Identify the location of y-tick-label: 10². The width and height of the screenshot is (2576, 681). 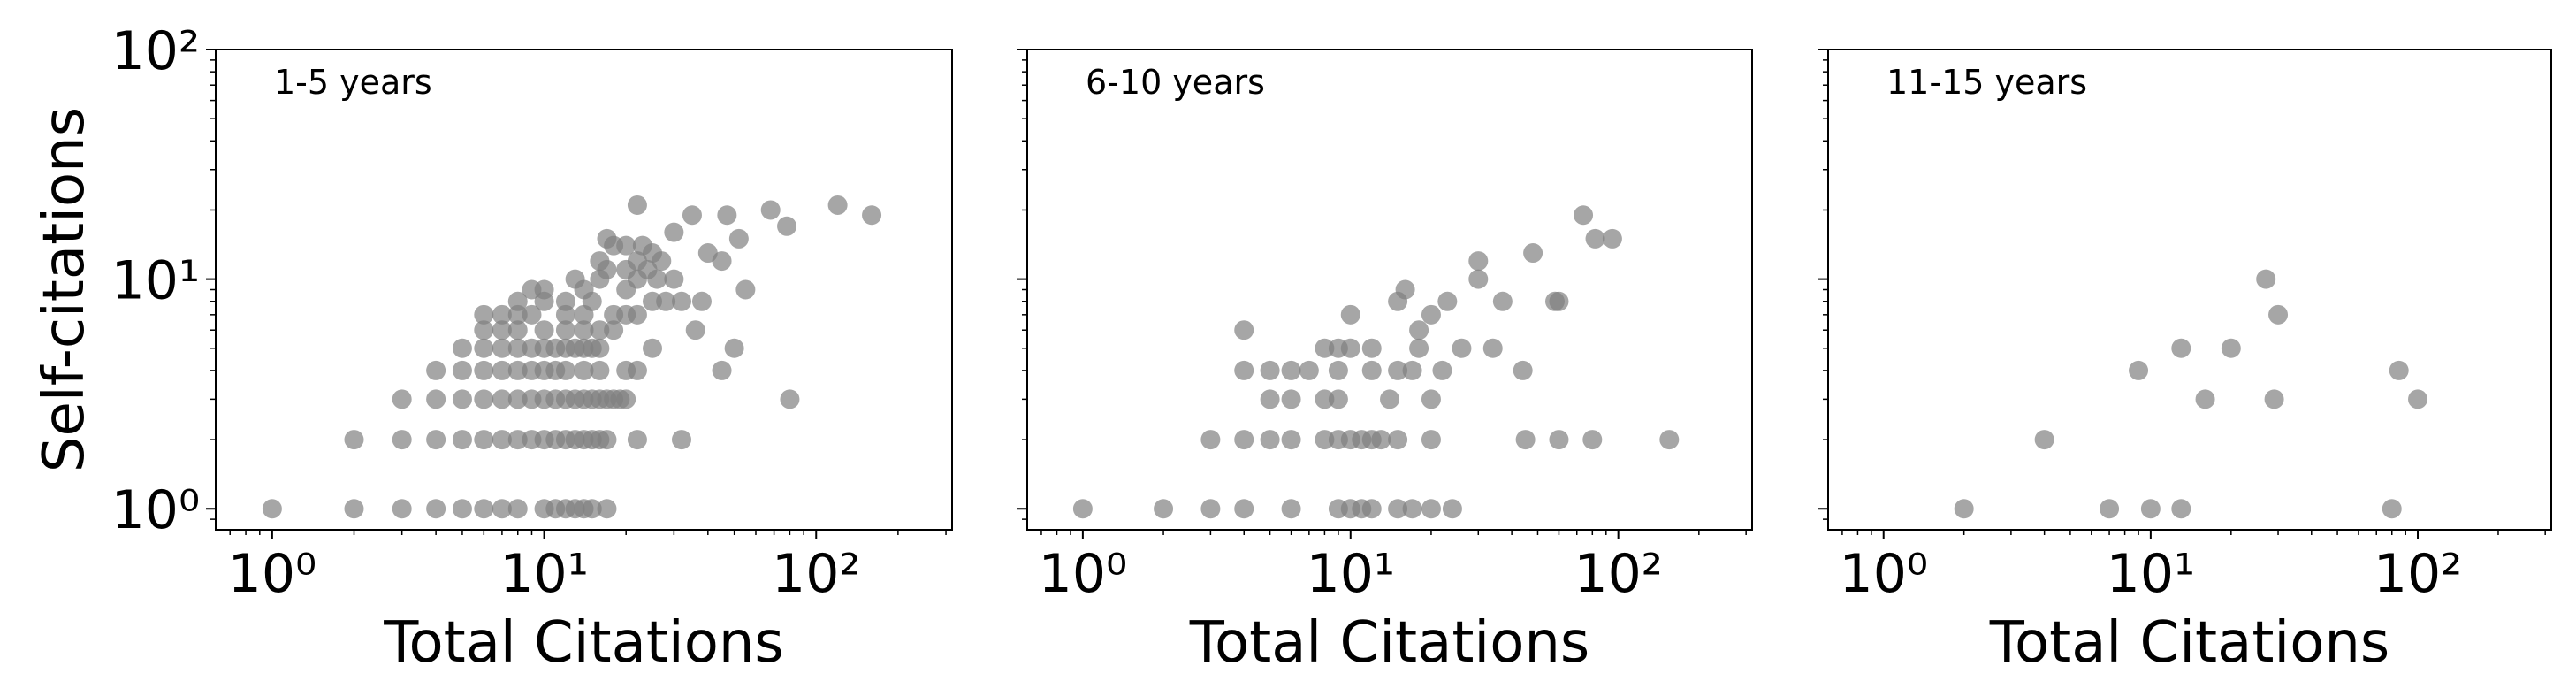
(155, 51).